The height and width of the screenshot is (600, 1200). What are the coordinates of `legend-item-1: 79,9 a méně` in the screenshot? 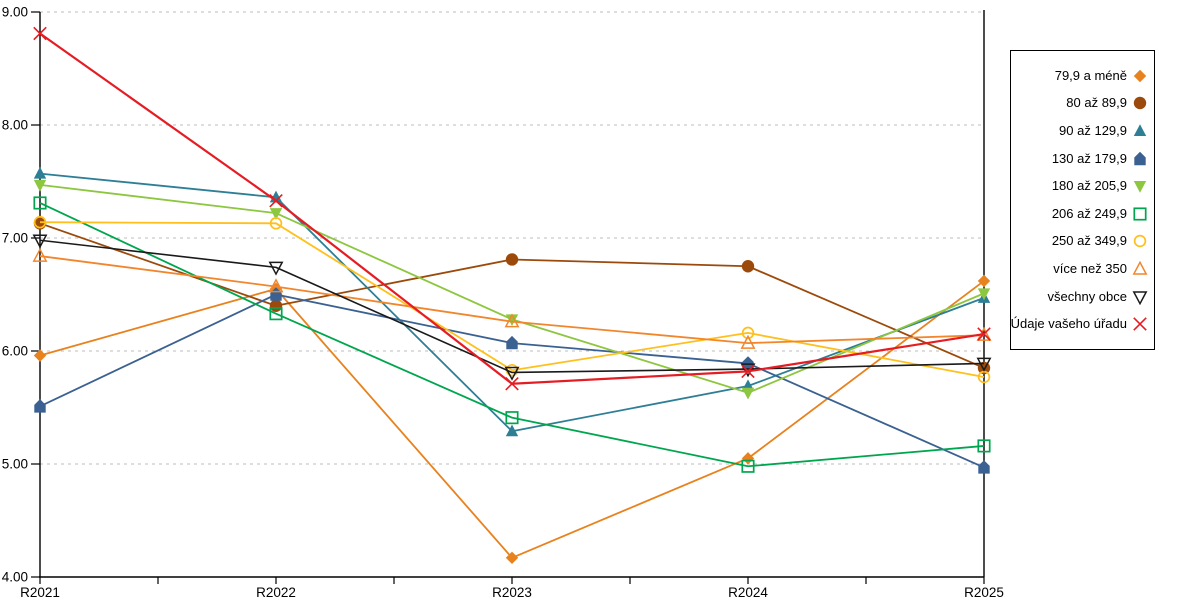 It's located at (1082, 76).